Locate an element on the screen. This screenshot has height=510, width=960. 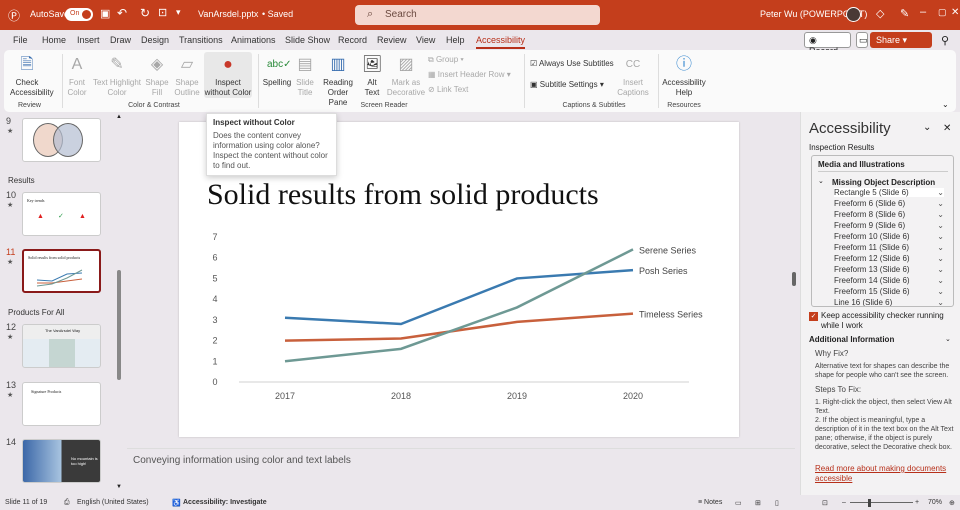
slide-sorter-icon: ⊞ is located at coordinates (758, 503).